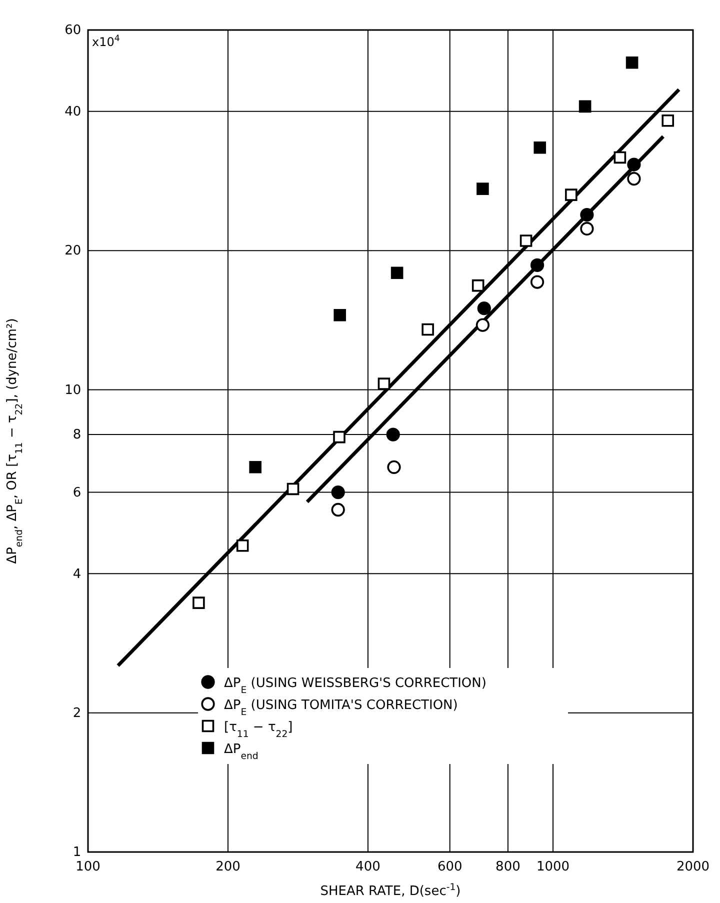  Describe the element at coordinates (73, 112) in the screenshot. I see `y-tick-label: 40` at that location.